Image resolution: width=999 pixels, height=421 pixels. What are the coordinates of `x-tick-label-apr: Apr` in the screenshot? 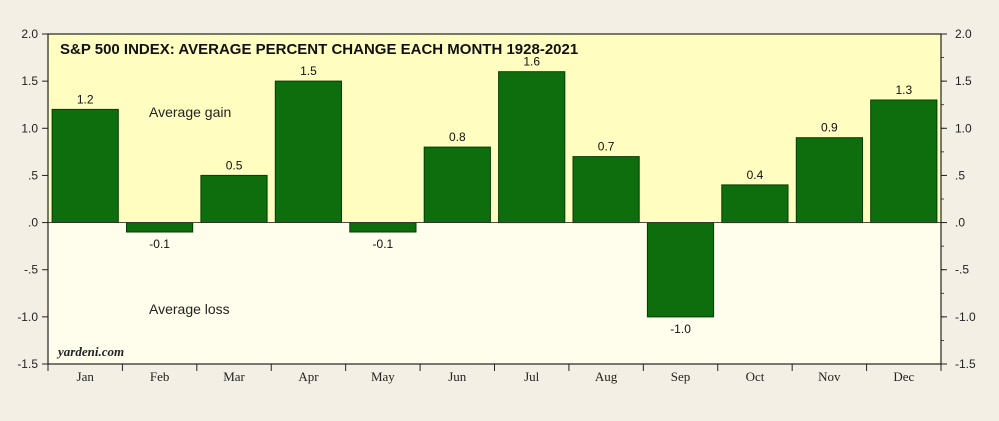 It's located at (308, 376).